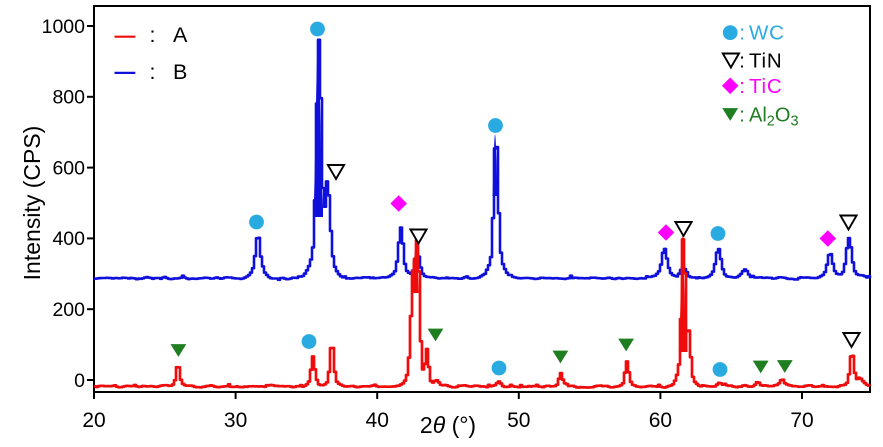 Image resolution: width=883 pixels, height=447 pixels. I want to click on svg-text: 30, so click(235, 420).